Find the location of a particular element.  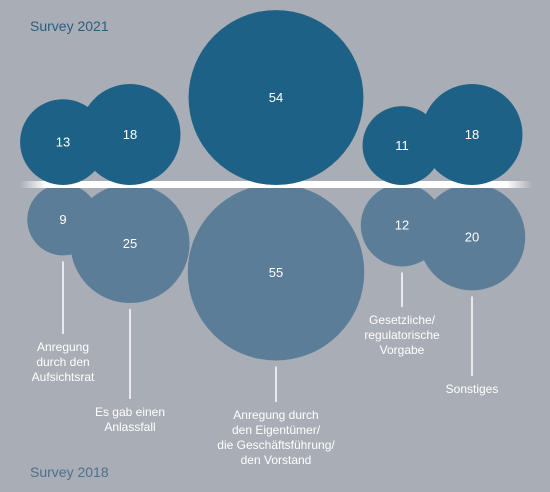

value-label-2021-2: 54 is located at coordinates (276, 97).